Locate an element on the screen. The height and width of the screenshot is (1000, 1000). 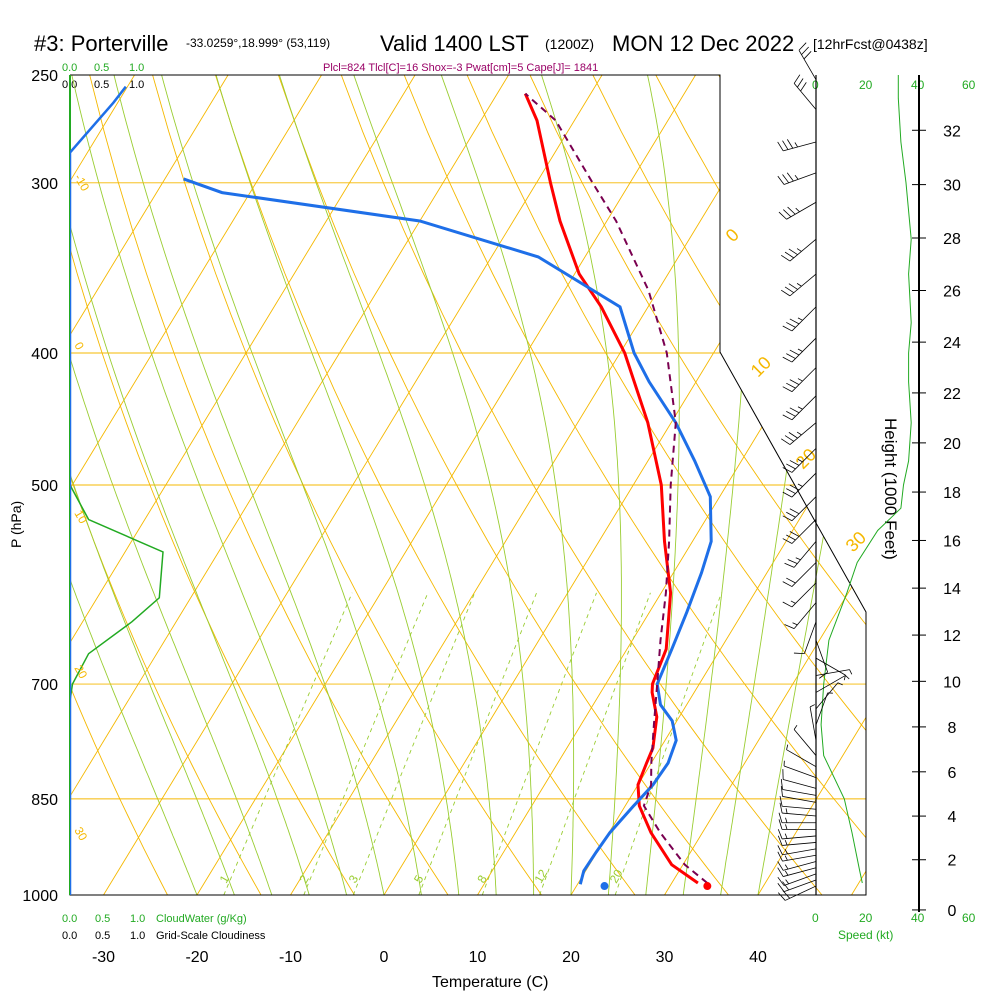
speed-bottom-40: 40 is located at coordinates (918, 918).